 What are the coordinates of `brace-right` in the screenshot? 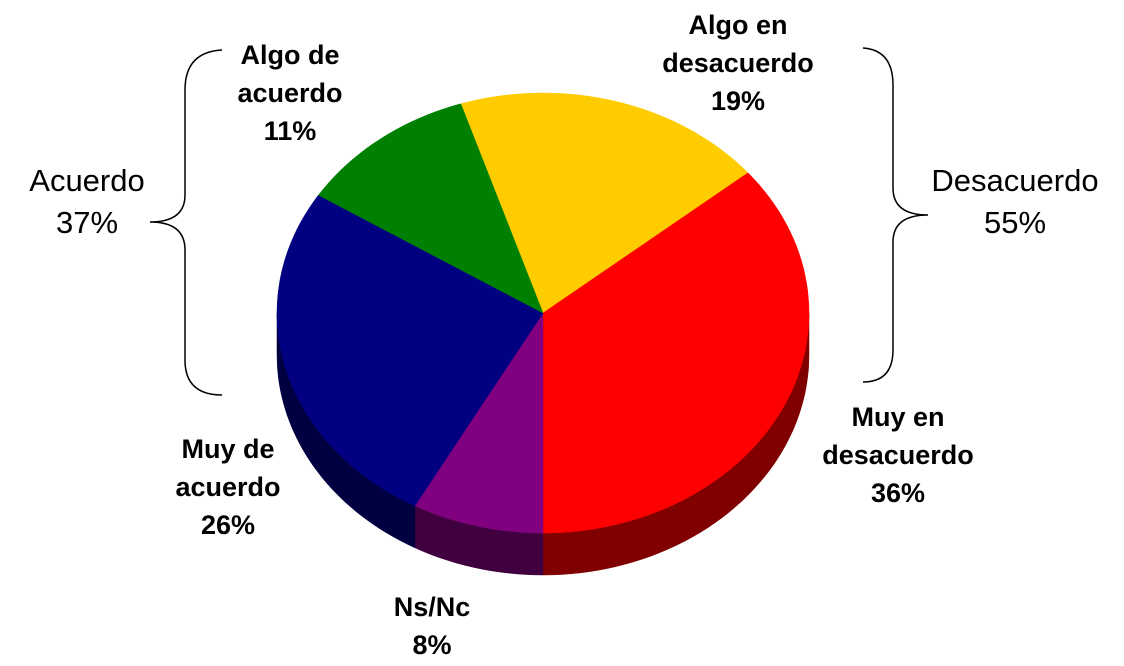 It's located at (895, 215).